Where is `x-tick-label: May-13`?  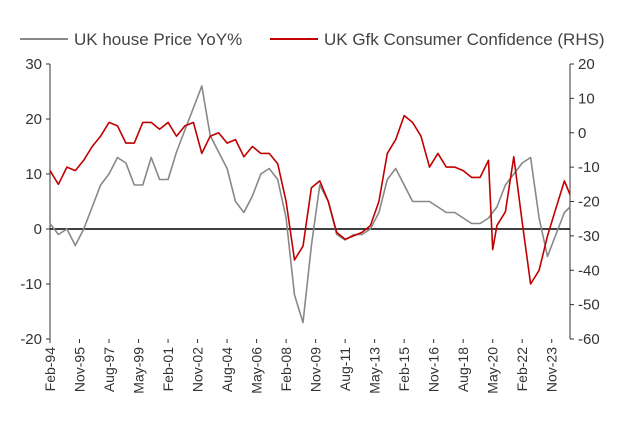
x-tick-label: May-13 is located at coordinates (375, 370).